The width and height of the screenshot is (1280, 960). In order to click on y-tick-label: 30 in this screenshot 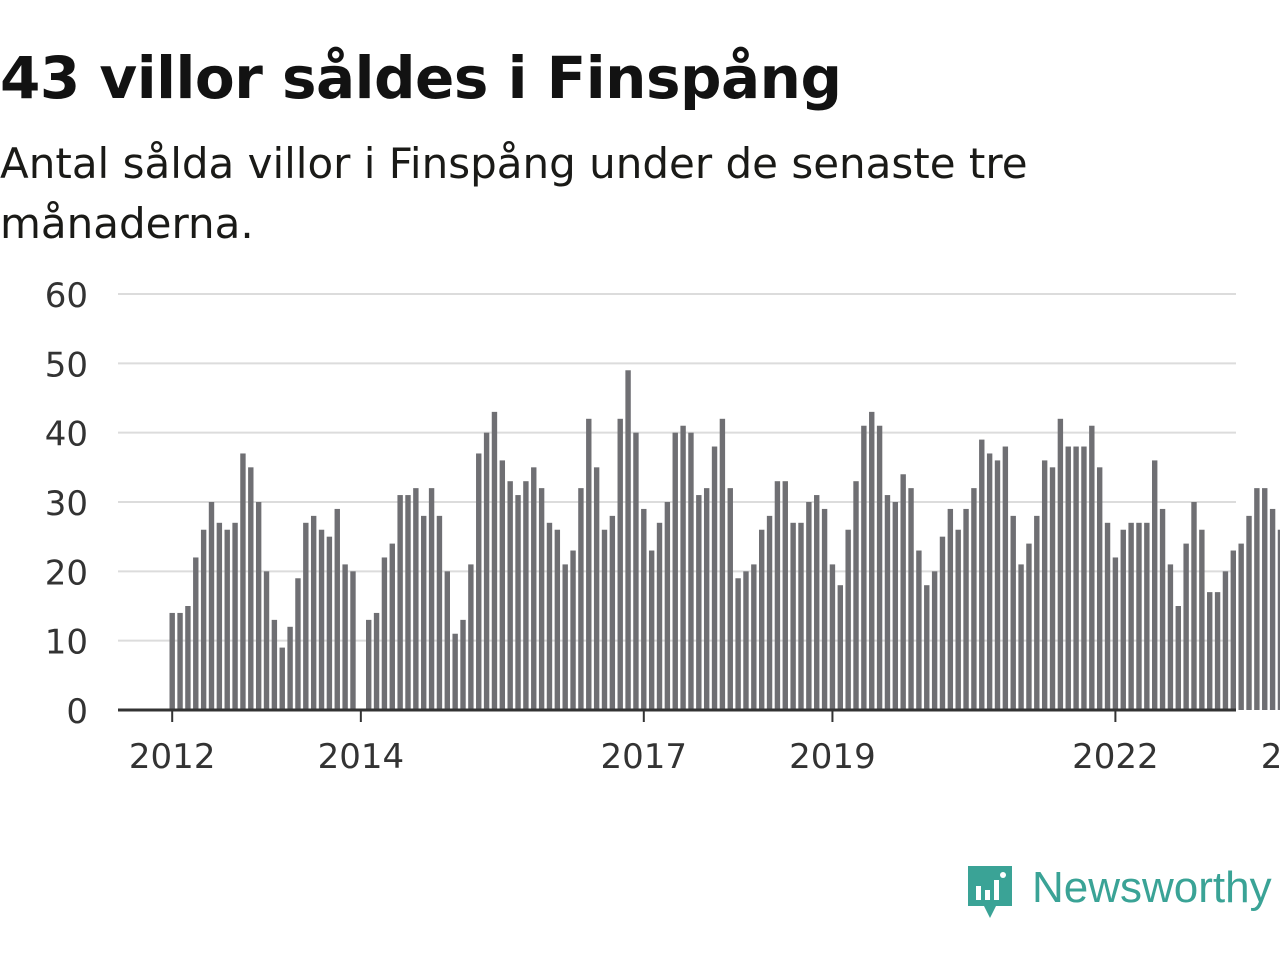, I will do `click(66, 504)`.